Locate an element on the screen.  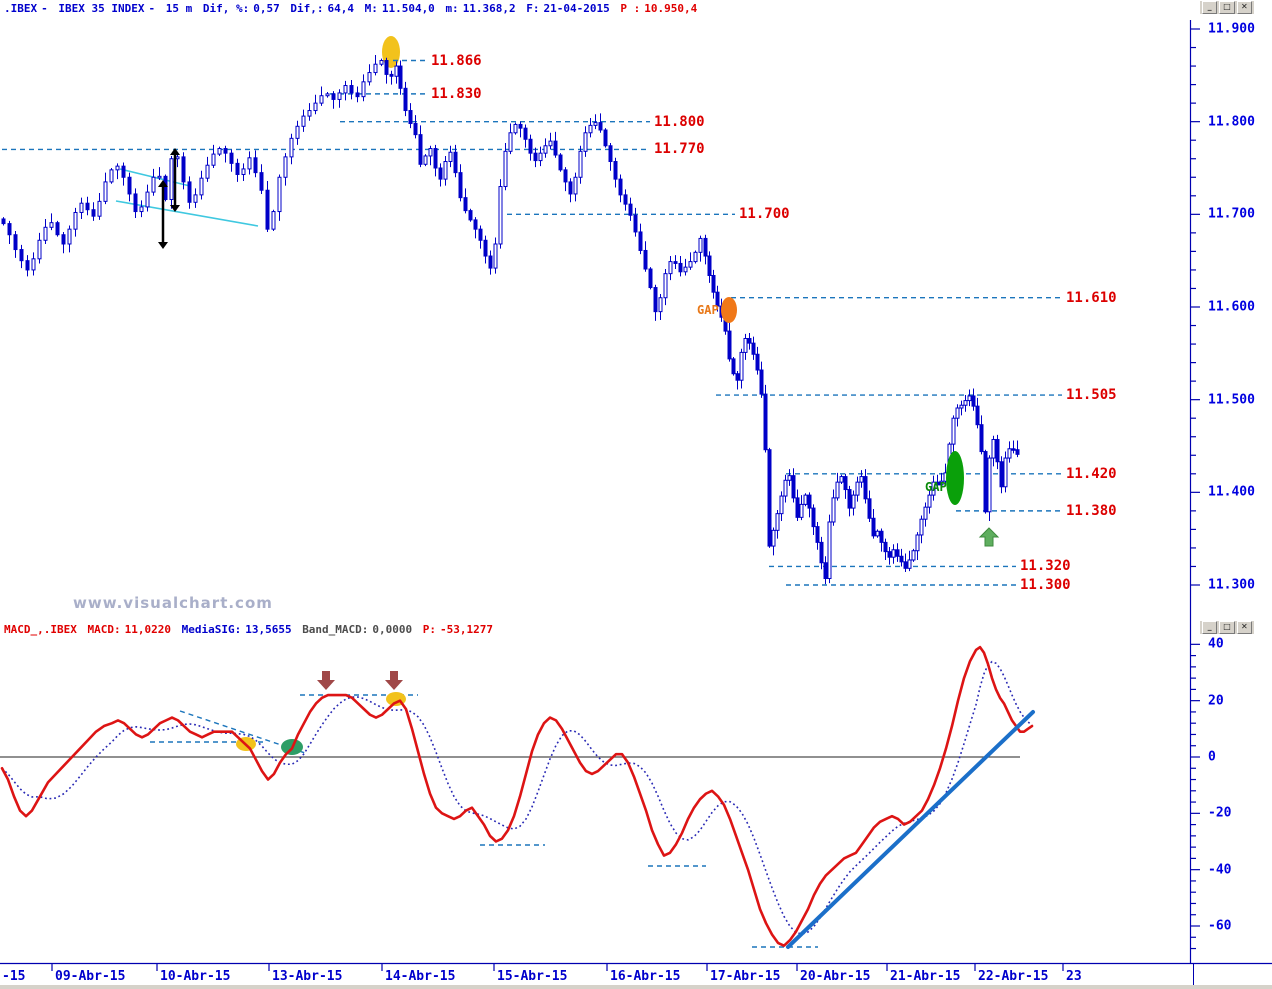
gap-up-ellipse is located at coordinates (955, 478).